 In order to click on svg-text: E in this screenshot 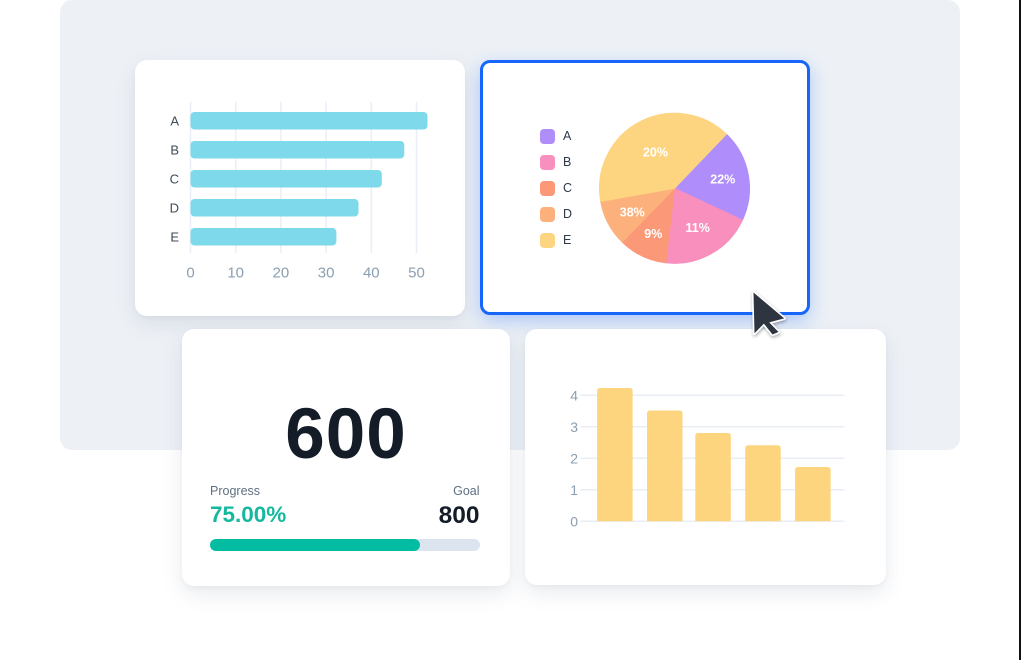, I will do `click(174, 236)`.